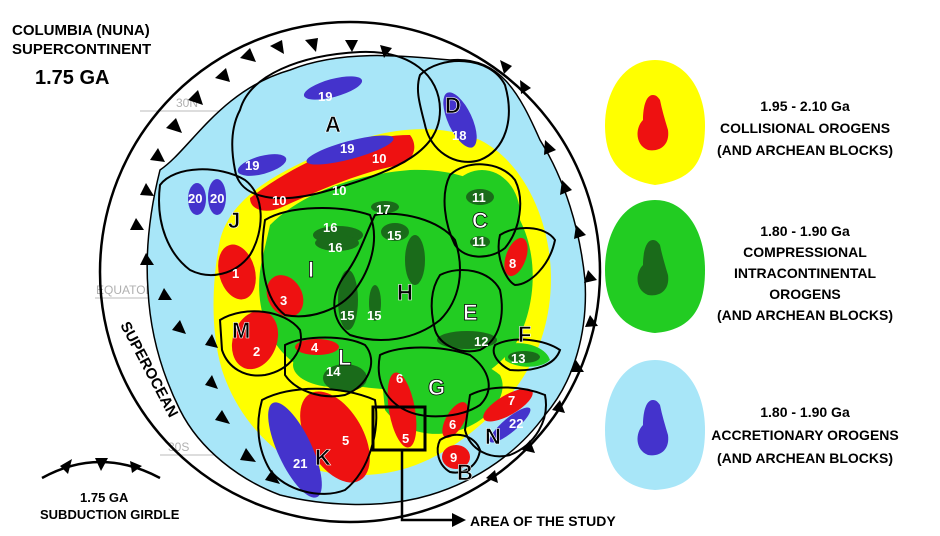 Image resolution: width=940 pixels, height=536 pixels. I want to click on legend-1-line2: COLLISIONAL OROGENS, so click(805, 128).